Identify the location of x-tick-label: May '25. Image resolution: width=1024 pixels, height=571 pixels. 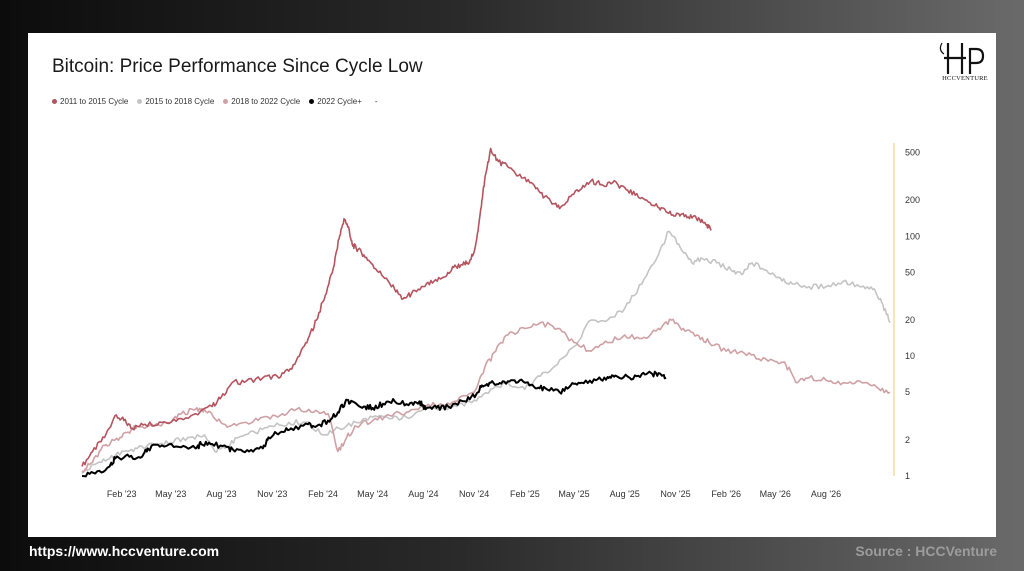
(573, 494).